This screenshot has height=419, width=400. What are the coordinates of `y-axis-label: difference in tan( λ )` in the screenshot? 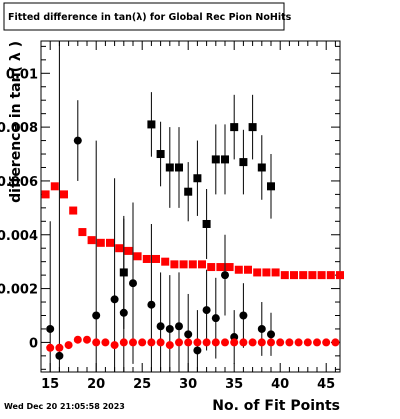 It's located at (16, 122).